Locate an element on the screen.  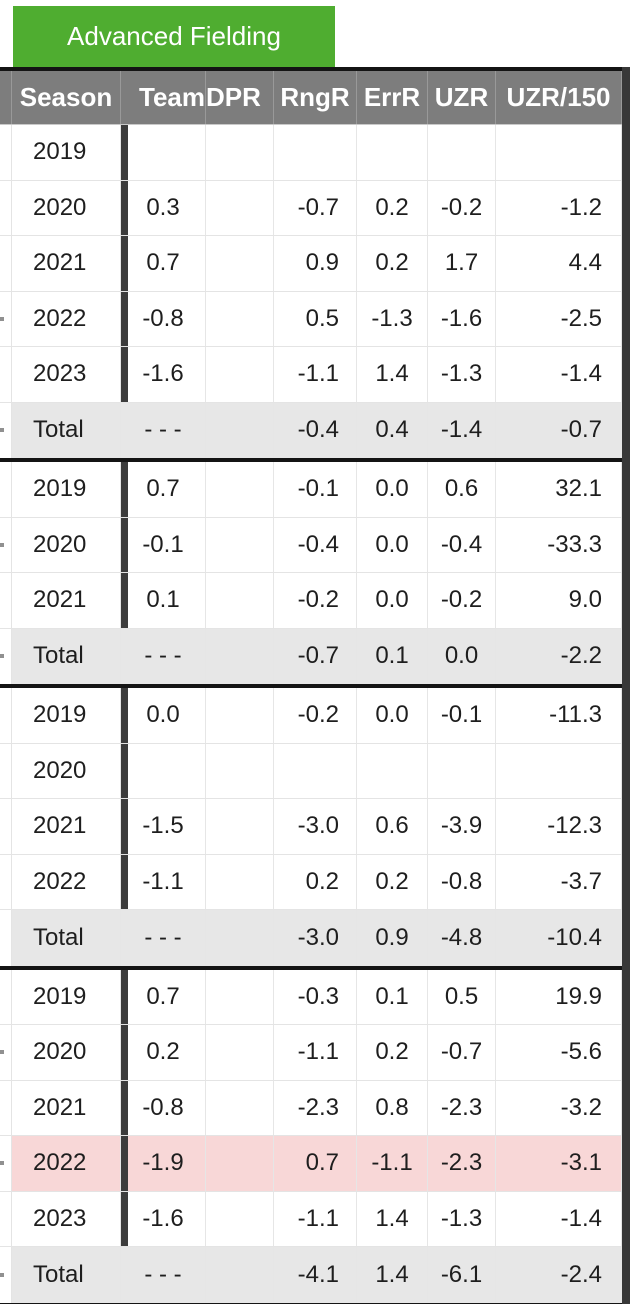
cell-uzr: -0.4 is located at coordinates (462, 544).